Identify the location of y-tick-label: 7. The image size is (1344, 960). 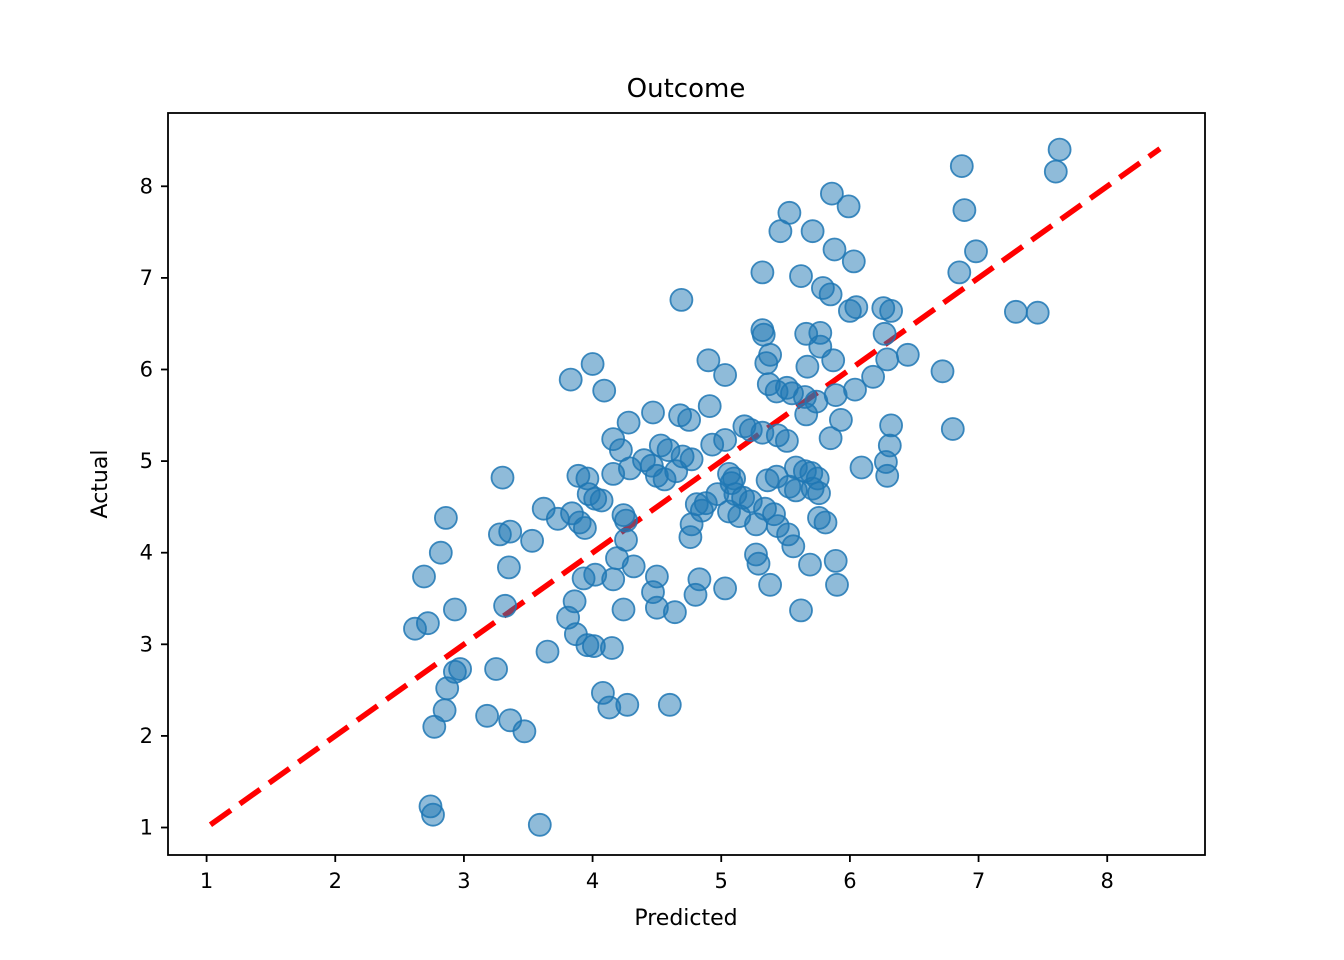
(146, 278).